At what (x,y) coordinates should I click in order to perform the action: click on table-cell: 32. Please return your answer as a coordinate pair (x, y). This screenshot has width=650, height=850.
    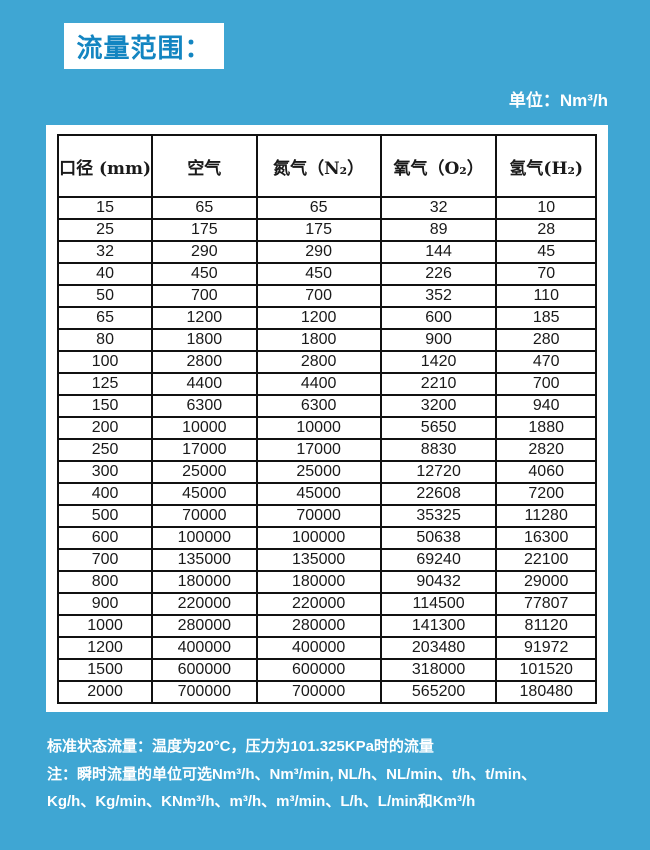
    Looking at the image, I should click on (438, 208).